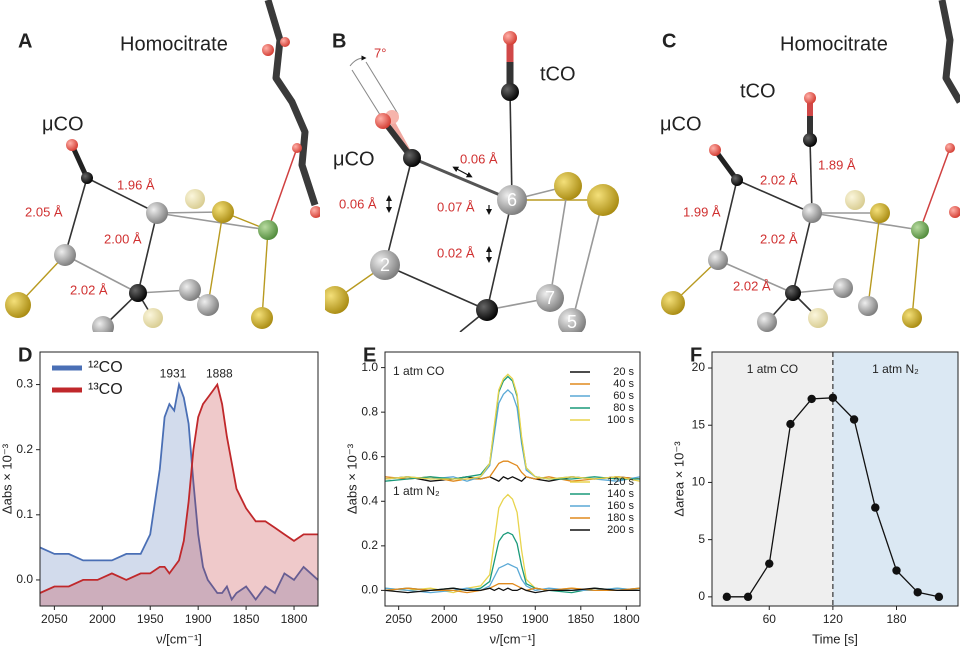  I want to click on atom-number: 7, so click(550, 298).